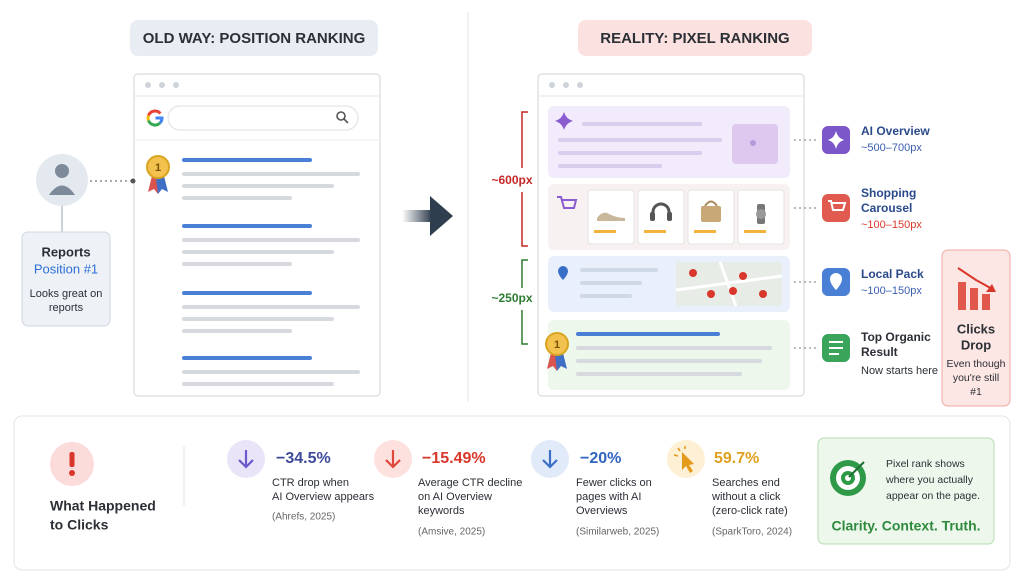 This screenshot has height=576, width=1024. Describe the element at coordinates (905, 526) in the screenshot. I see `summary-tagline: Clarity. Context. Truth.` at that location.